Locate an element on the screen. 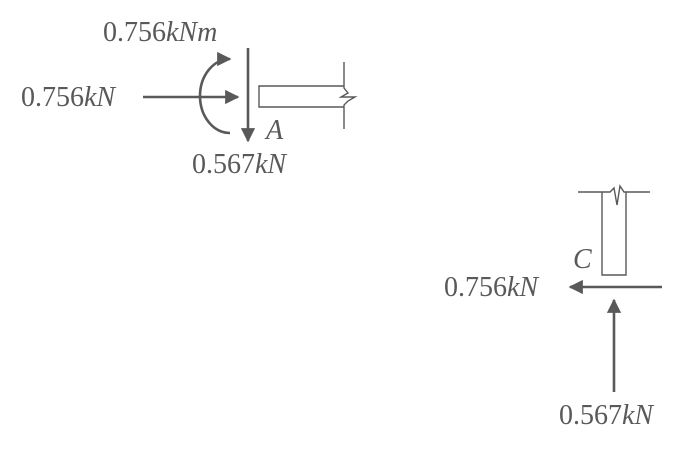 The height and width of the screenshot is (454, 690). joint-c-point-label: C is located at coordinates (582, 259).